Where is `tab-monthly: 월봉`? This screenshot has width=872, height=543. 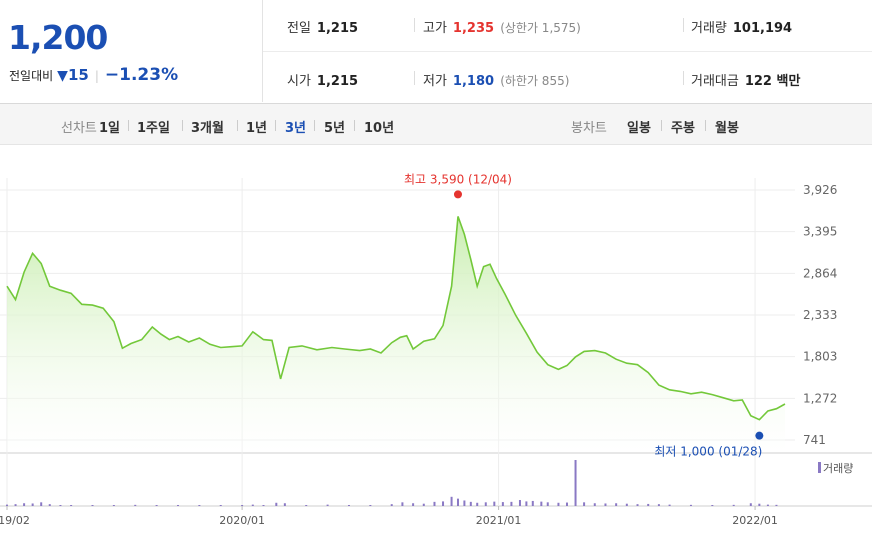
tab-monthly: 월봉 is located at coordinates (727, 128).